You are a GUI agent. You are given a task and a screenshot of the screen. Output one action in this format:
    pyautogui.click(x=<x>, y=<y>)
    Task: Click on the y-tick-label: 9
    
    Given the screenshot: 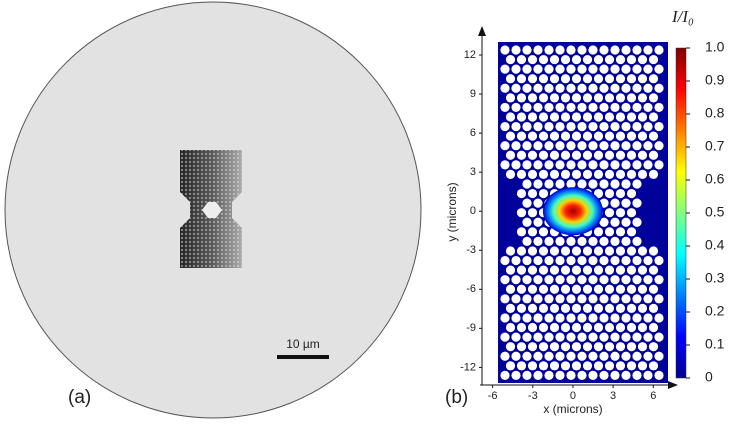 What is the action you would take?
    pyautogui.click(x=473, y=94)
    